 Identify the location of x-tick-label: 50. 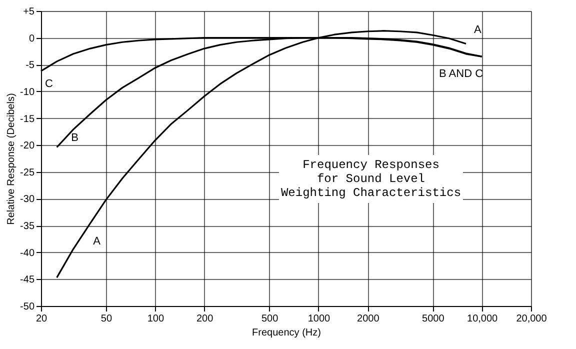
(106, 319).